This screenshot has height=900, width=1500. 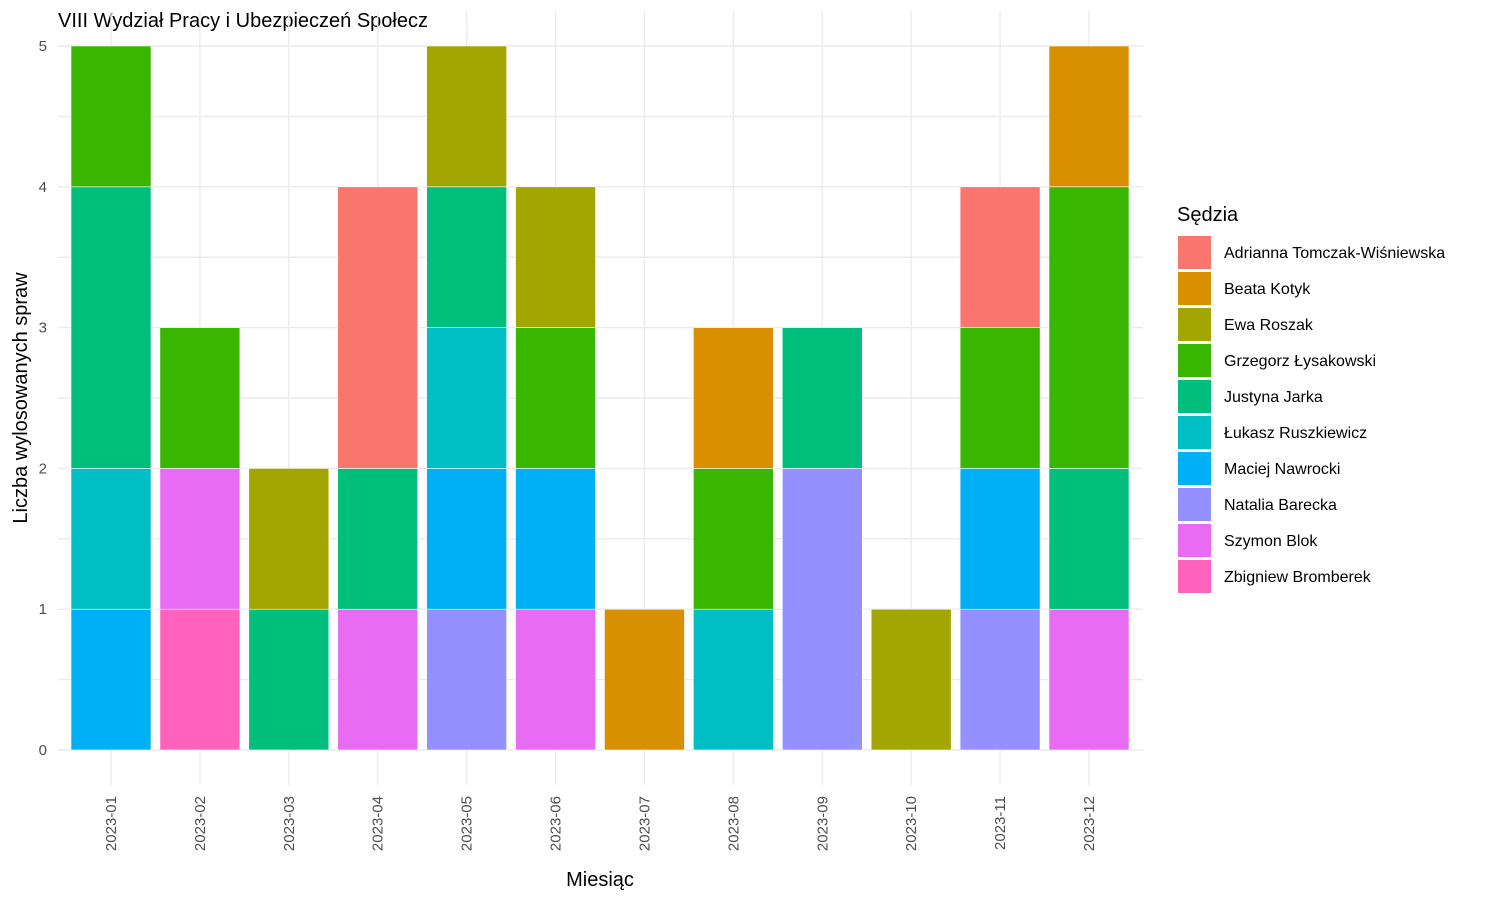 I want to click on x-axis-title: Miesiąc, so click(x=600, y=880).